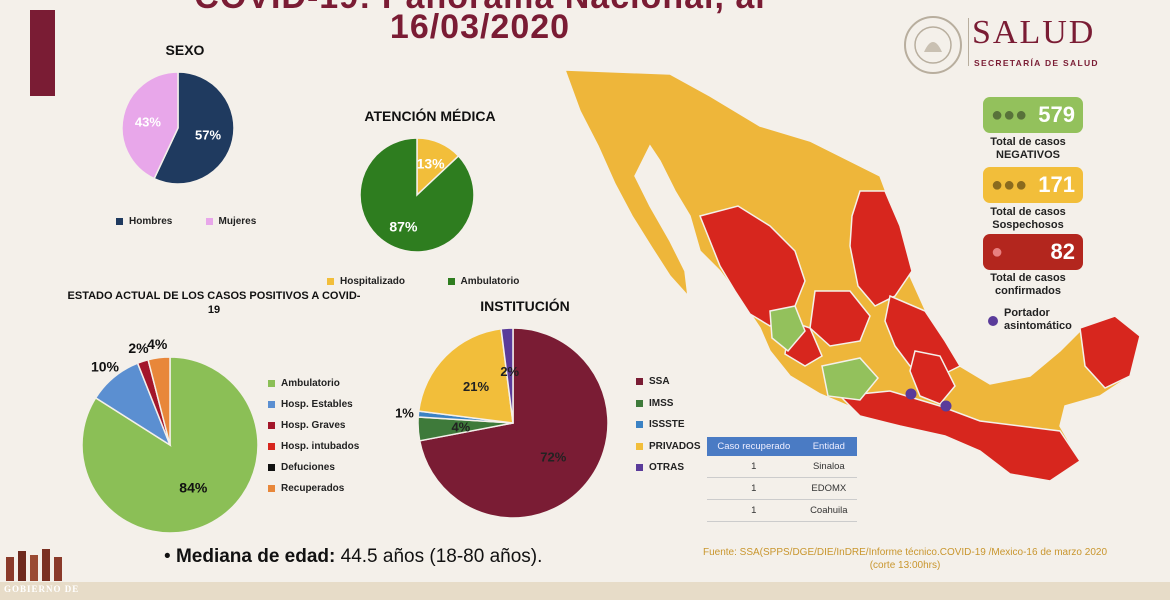 This screenshot has width=1170, height=600. I want to click on stat-sospechosos-label: Total de casos Sospechosos, so click(1028, 218).